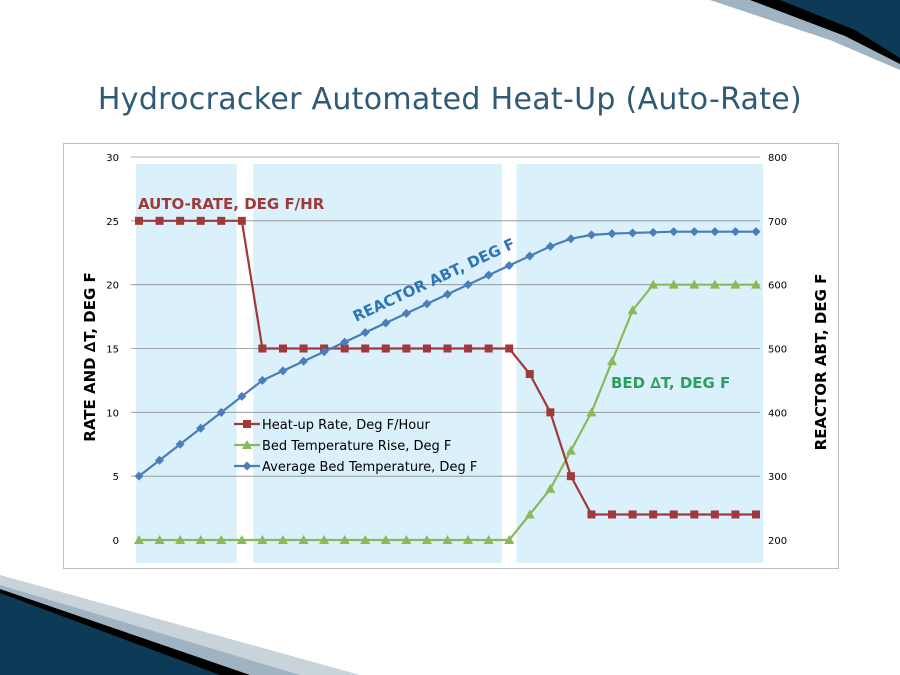  What do you see at coordinates (112, 350) in the screenshot?
I see `y-tick-label: 15` at bounding box center [112, 350].